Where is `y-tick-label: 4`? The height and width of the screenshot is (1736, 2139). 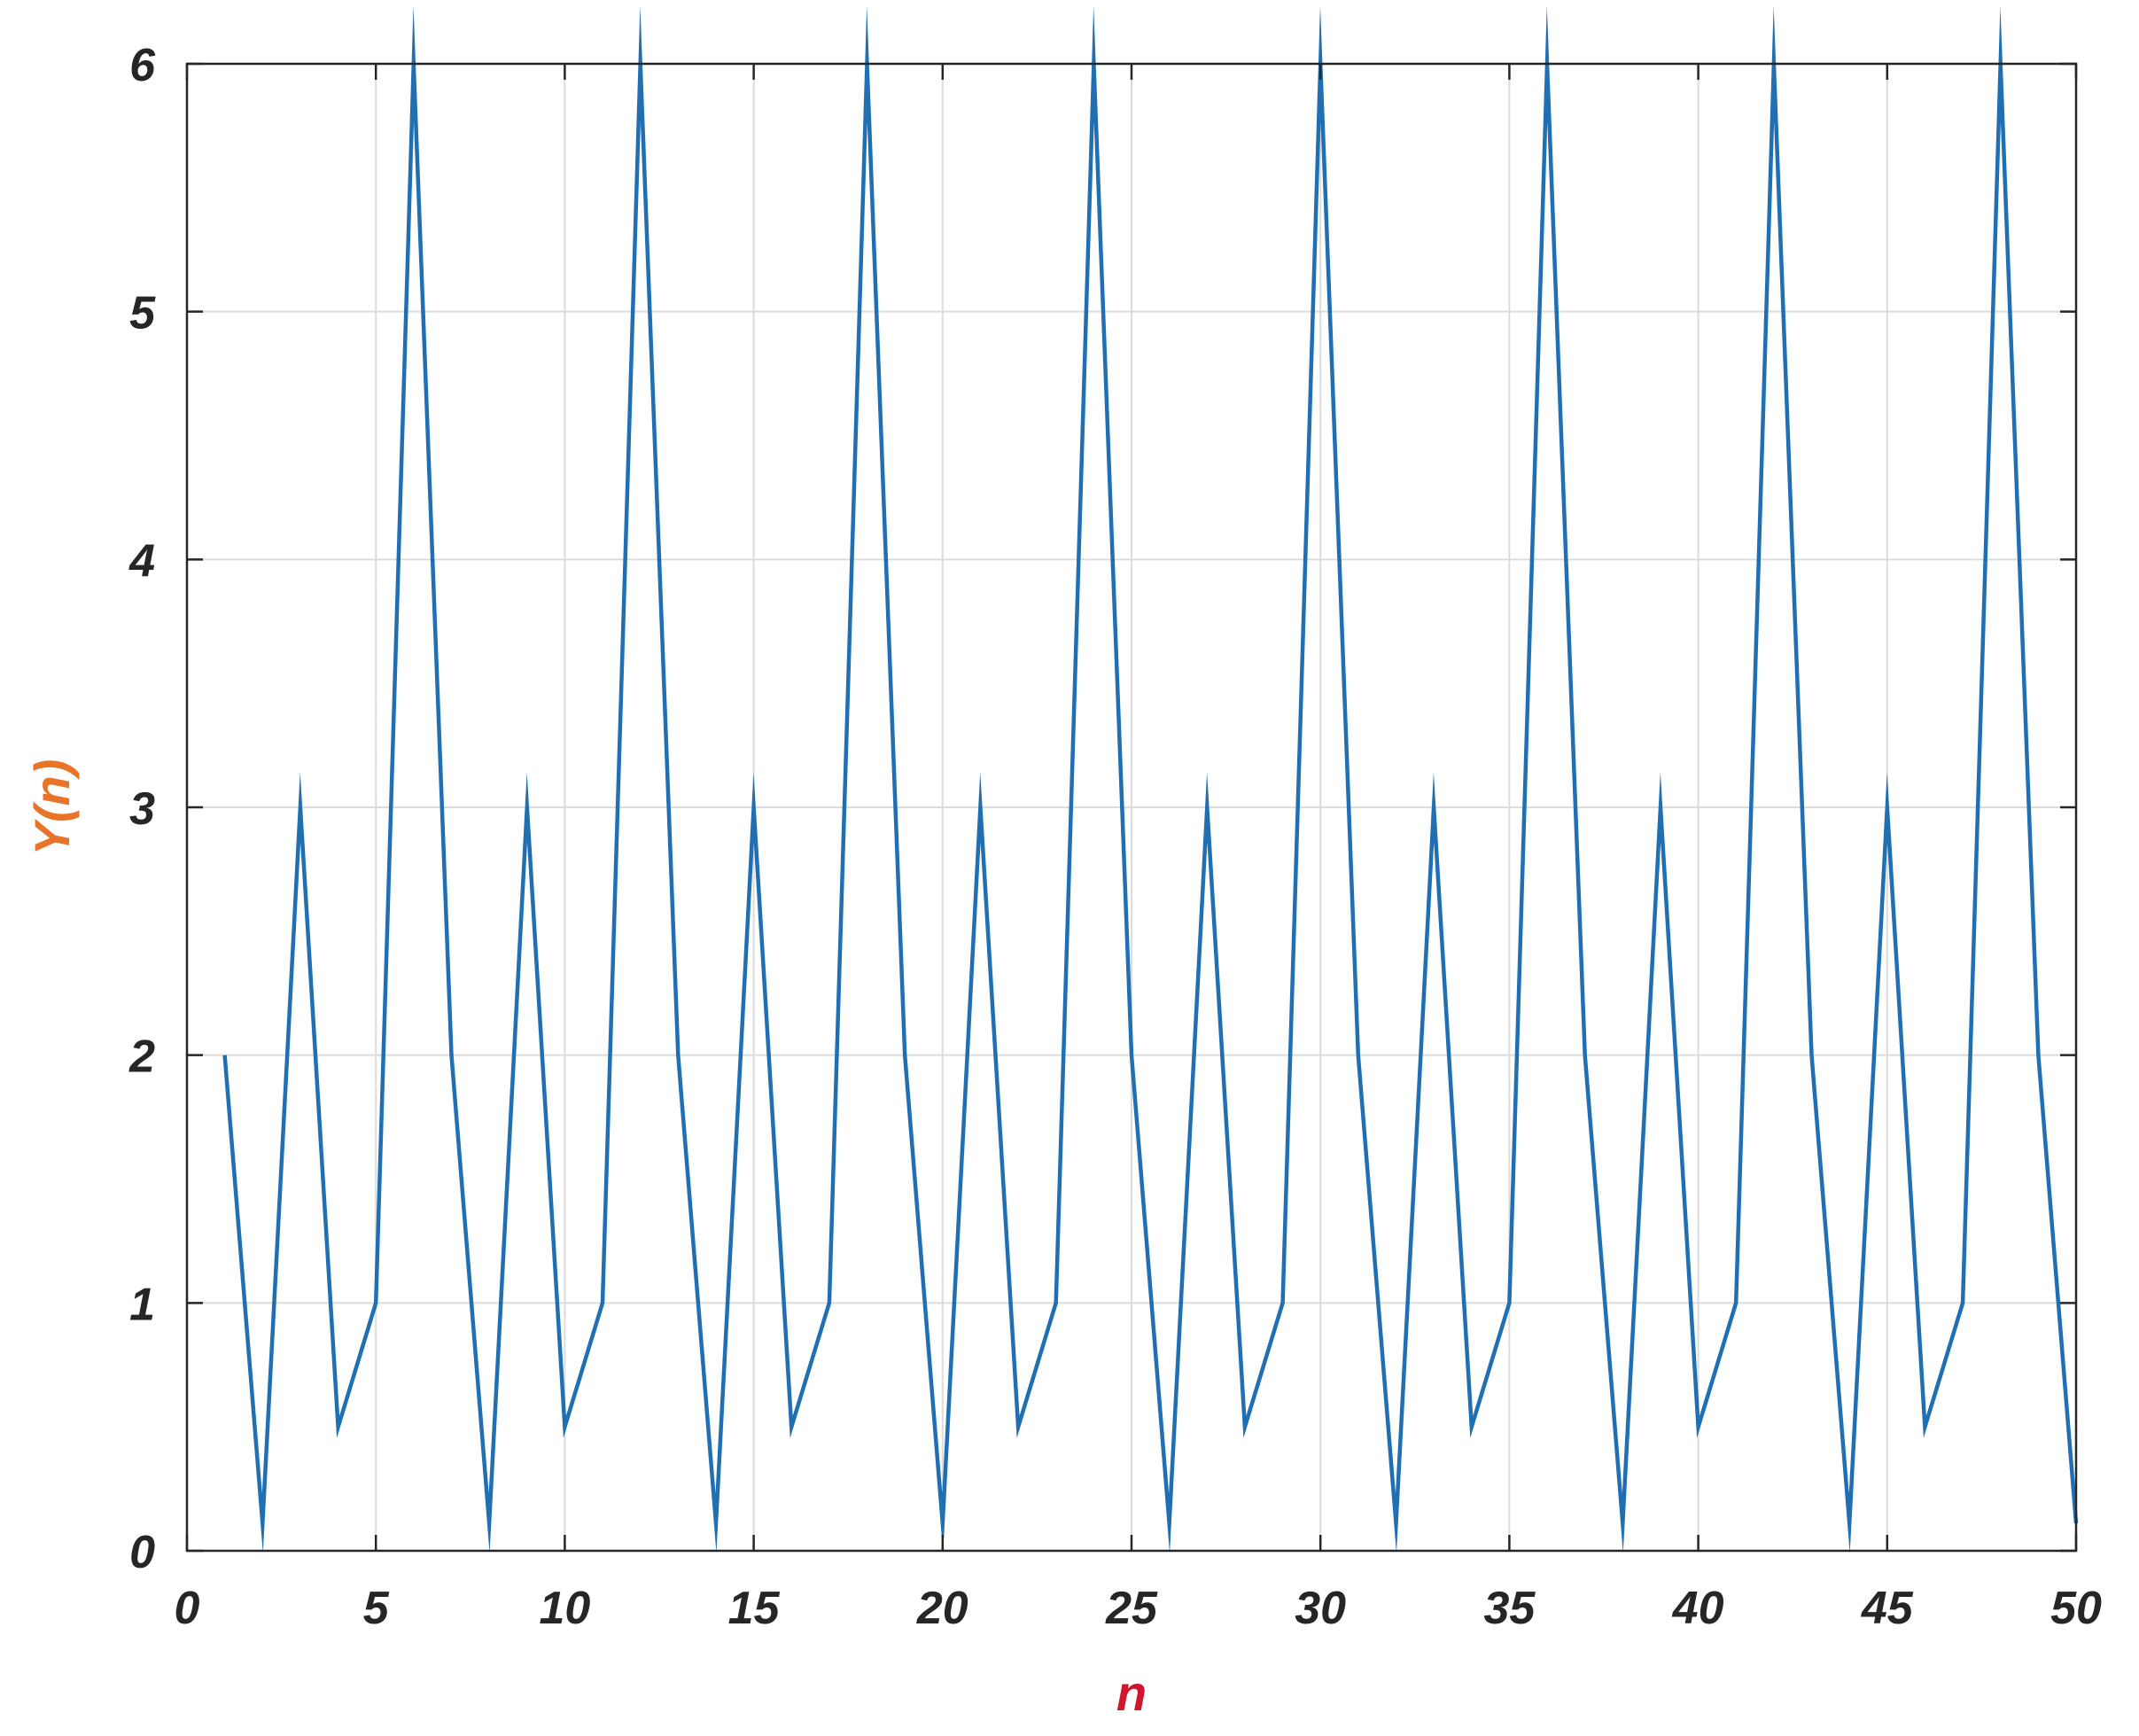
y-tick-label: 4 is located at coordinates (141, 561).